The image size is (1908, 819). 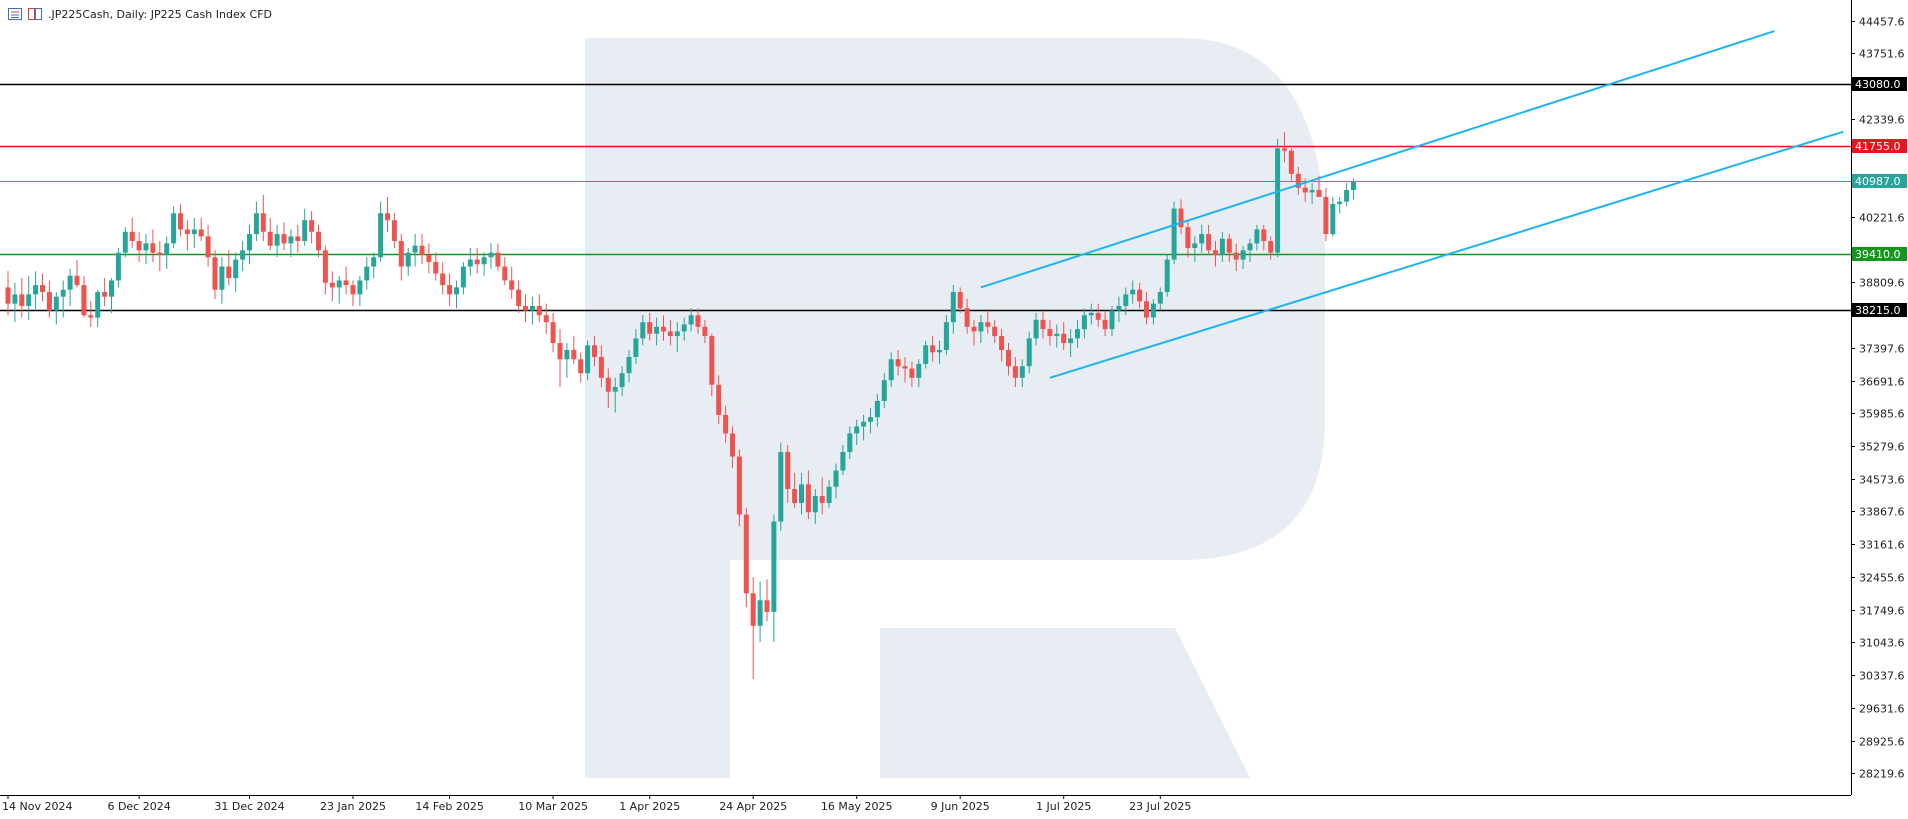 What do you see at coordinates (1882, 709) in the screenshot?
I see `y-tick-label: 29631.6` at bounding box center [1882, 709].